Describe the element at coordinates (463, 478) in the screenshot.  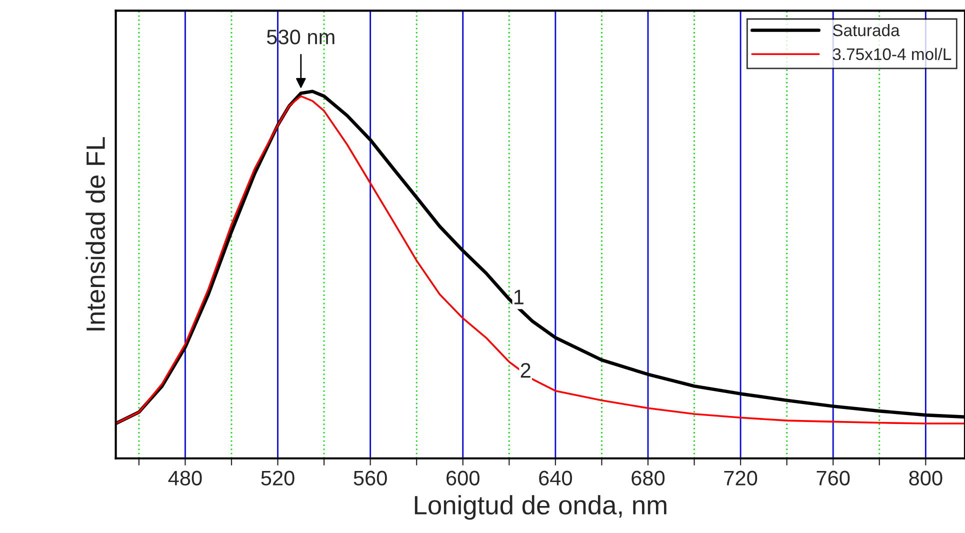
I see `x-tick-label: 600` at that location.